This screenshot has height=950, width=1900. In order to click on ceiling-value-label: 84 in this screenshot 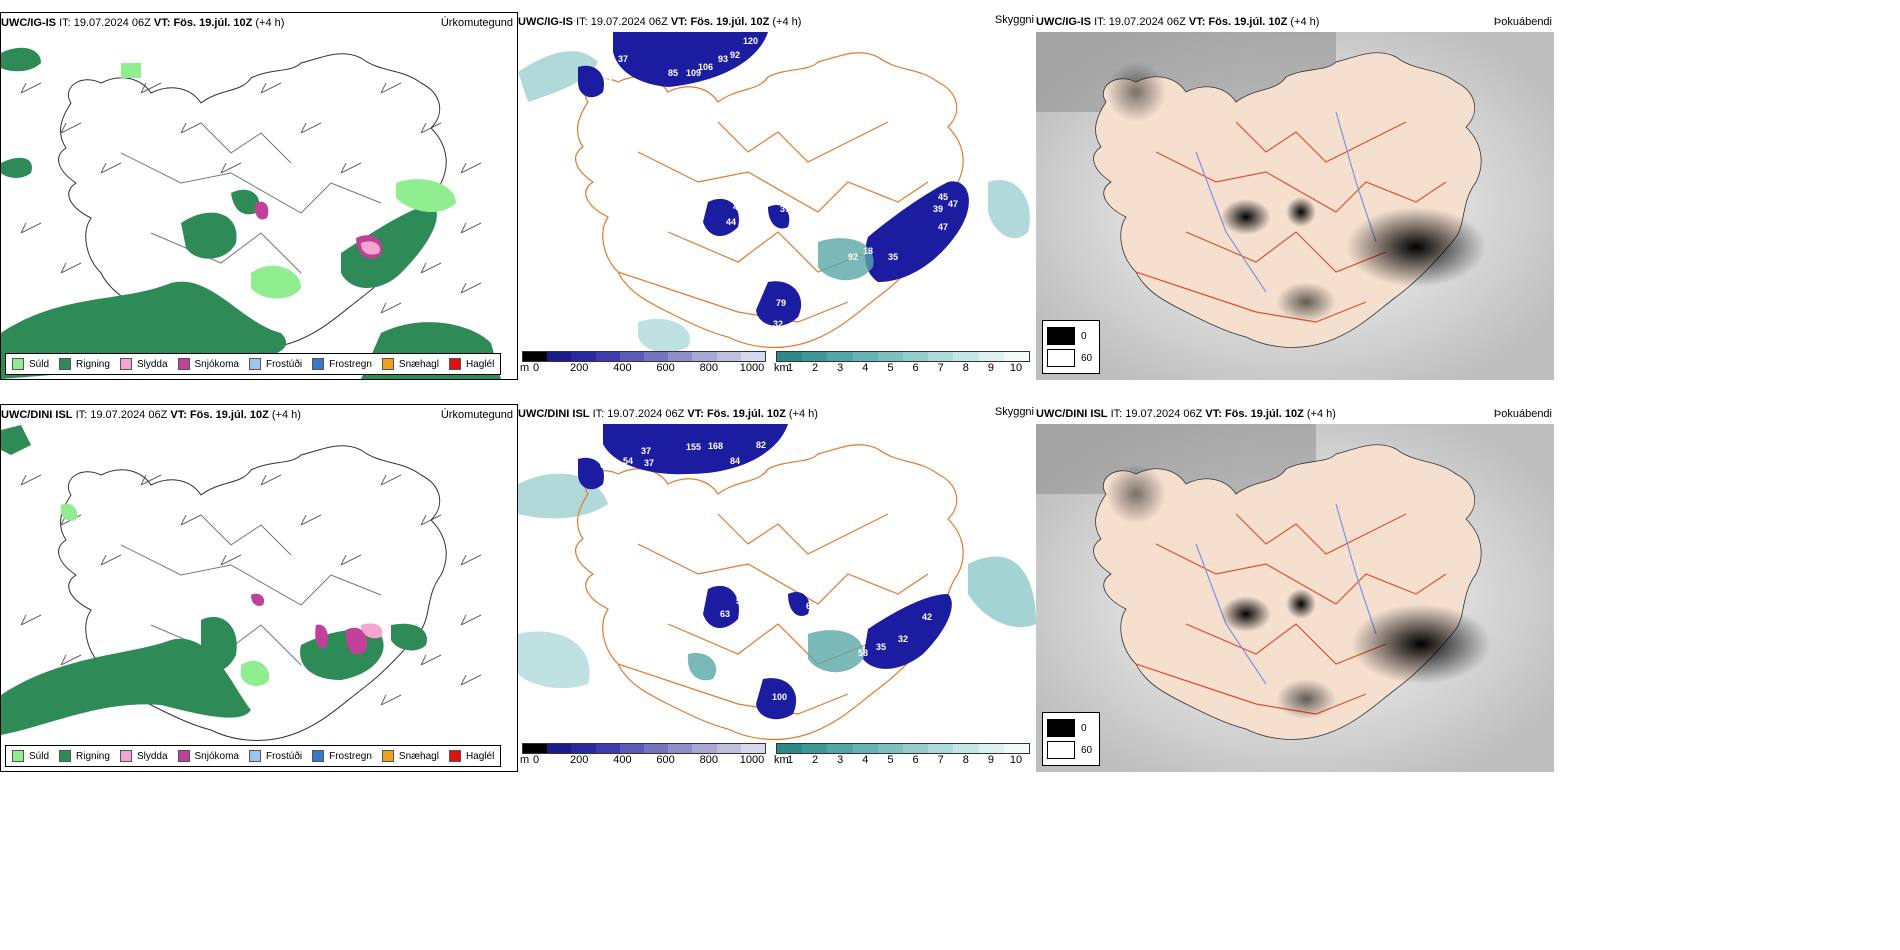, I will do `click(735, 461)`.